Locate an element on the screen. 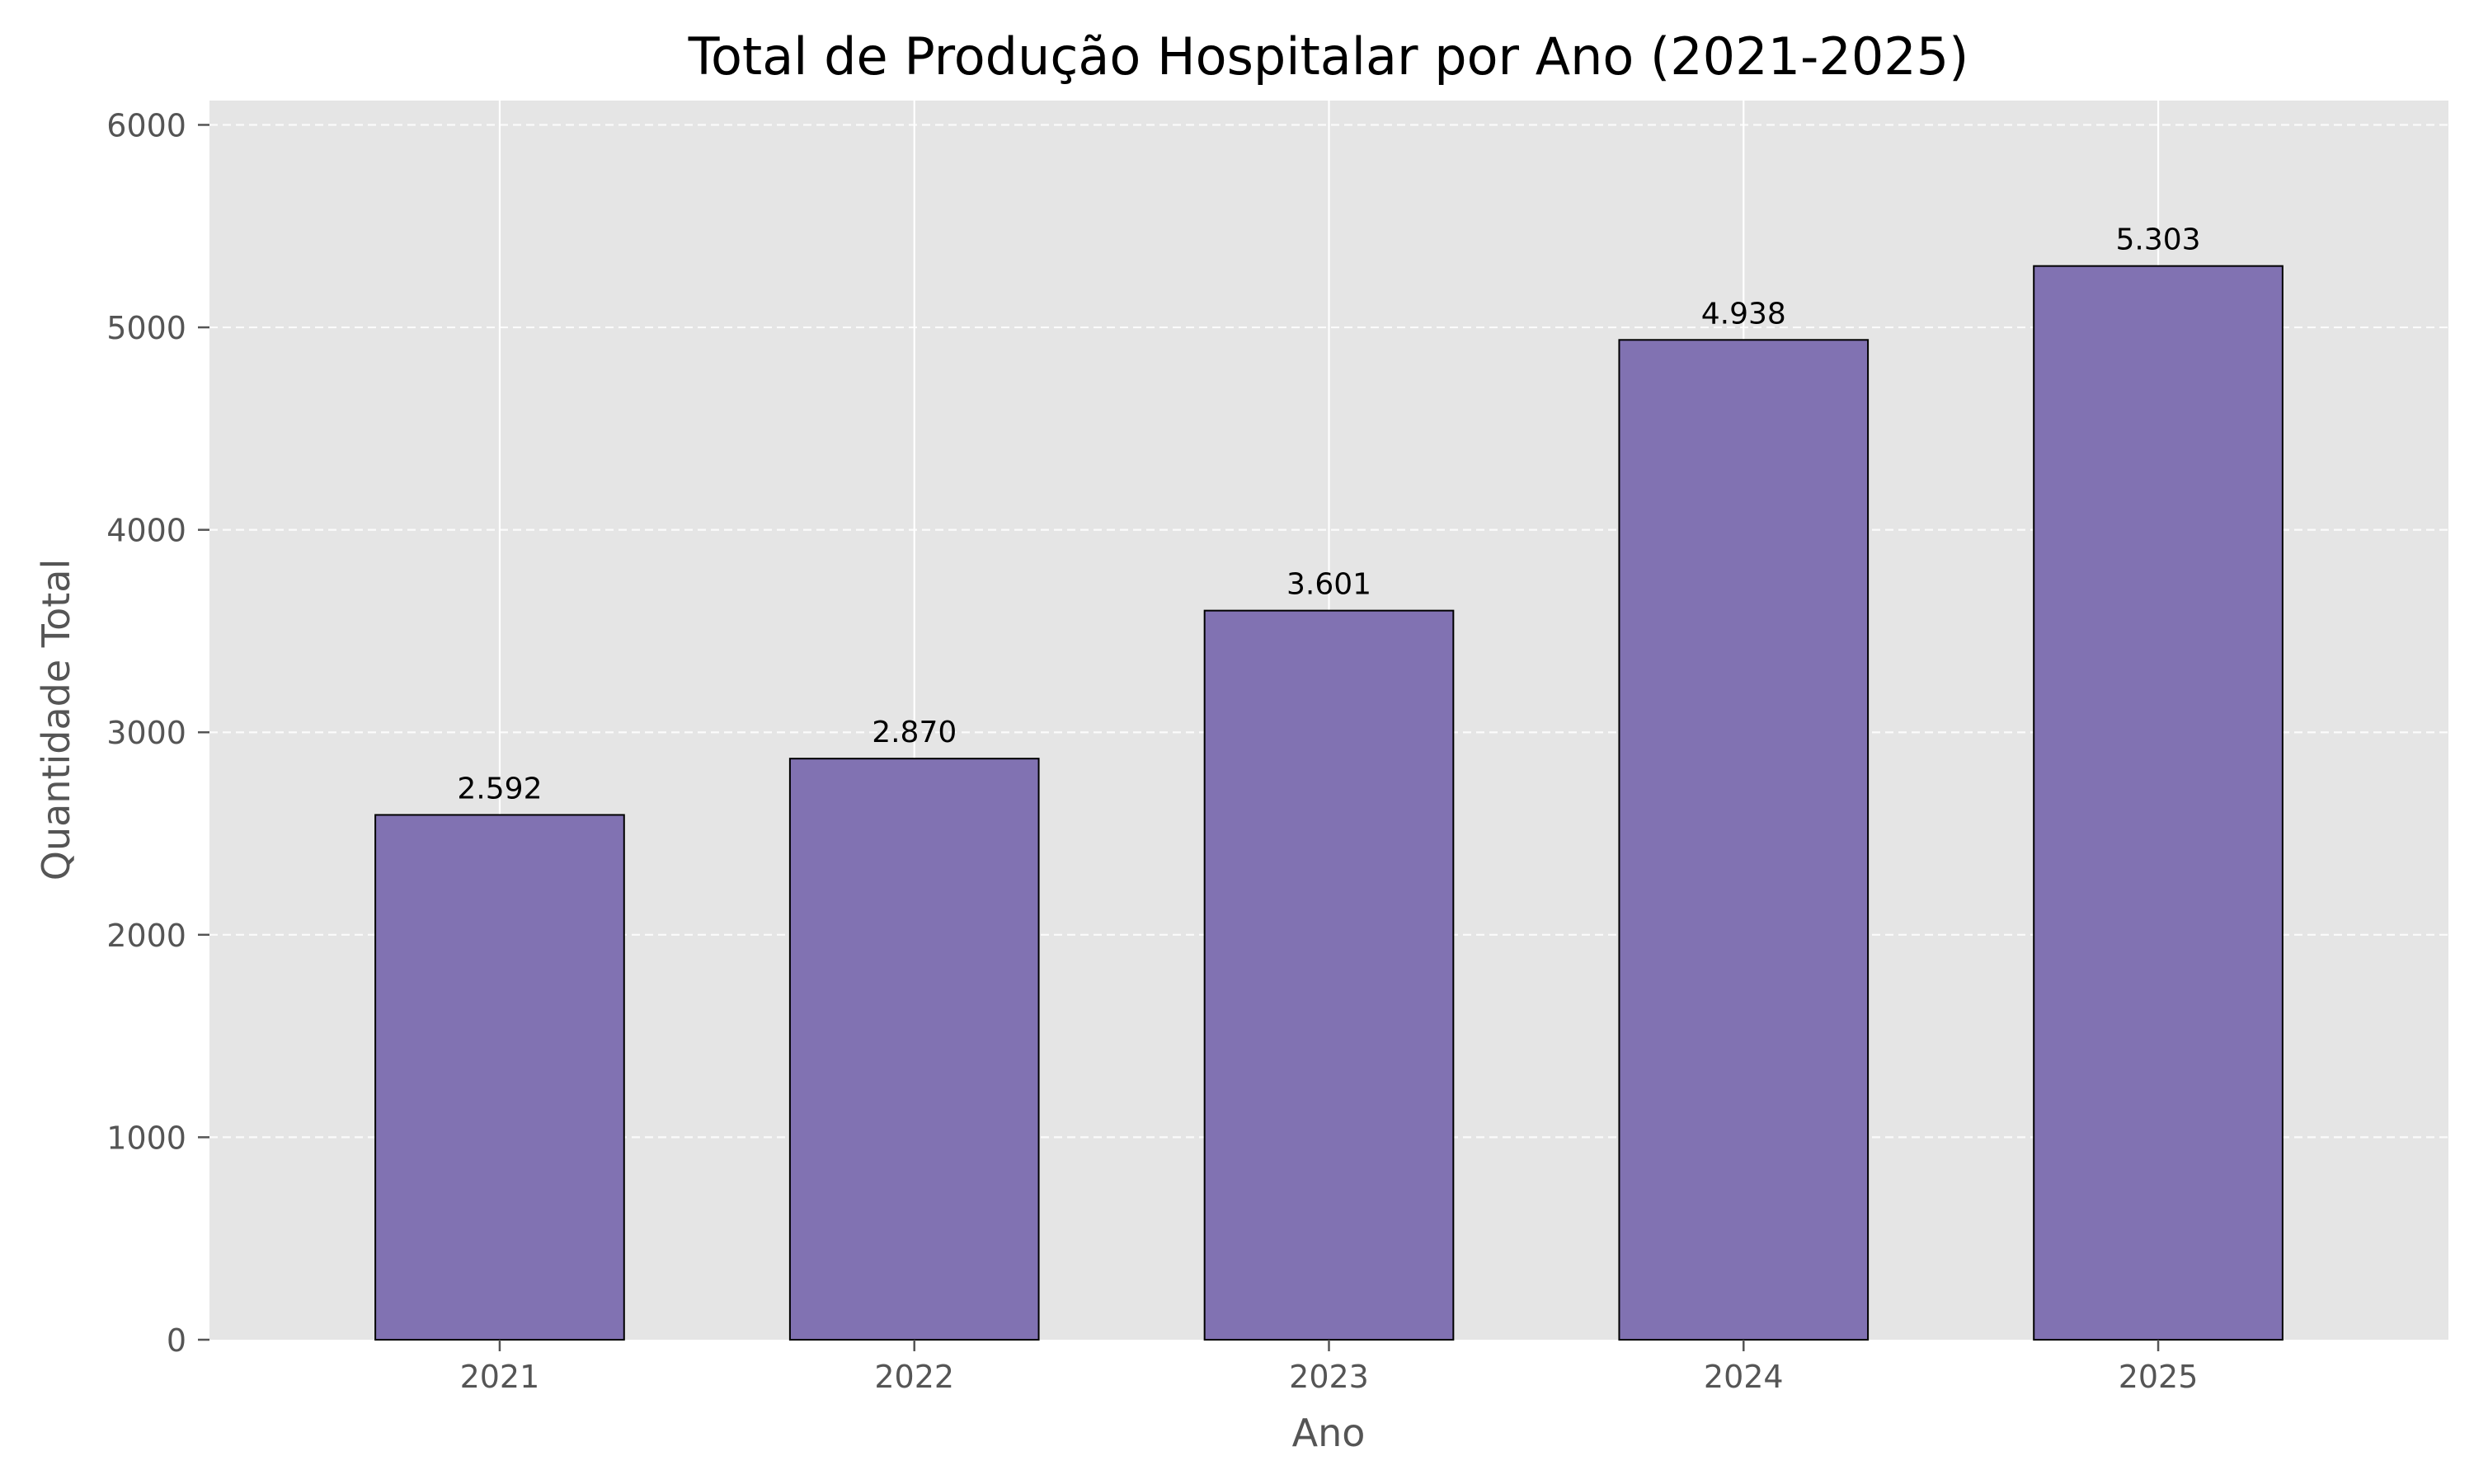 This screenshot has height=1484, width=2474. y-tick-label: 6000 is located at coordinates (146, 125).